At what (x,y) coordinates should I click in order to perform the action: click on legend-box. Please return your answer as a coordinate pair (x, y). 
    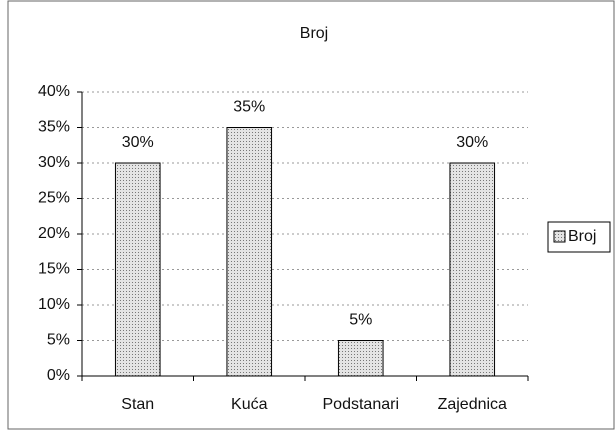
    Looking at the image, I should click on (579, 237).